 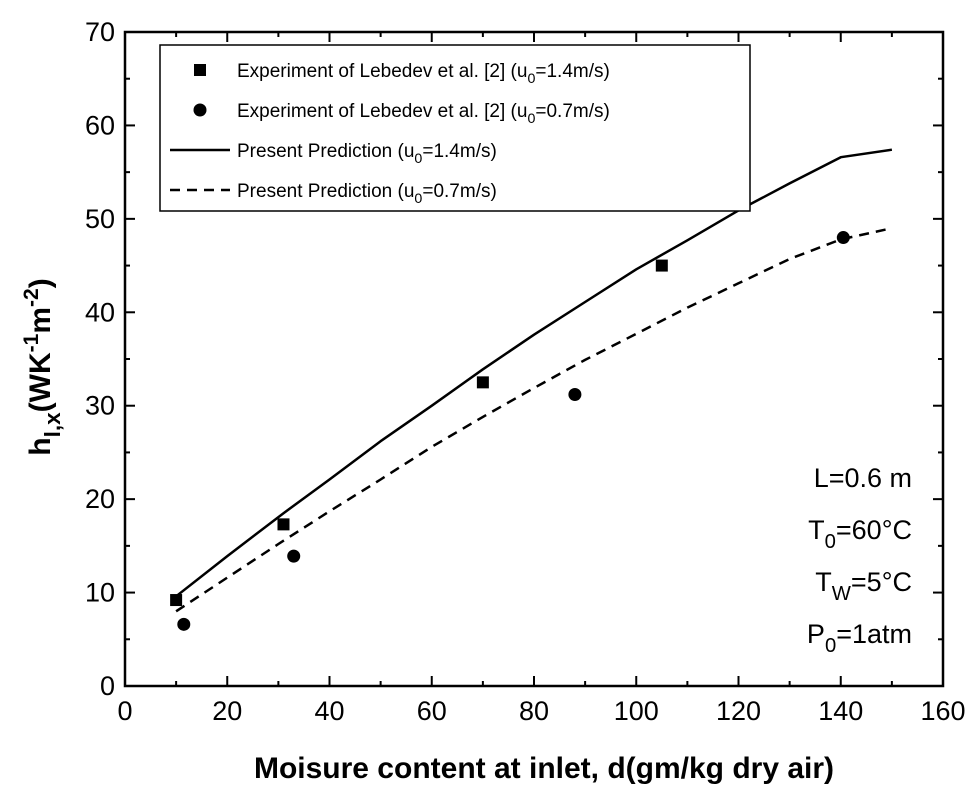 What do you see at coordinates (100, 499) in the screenshot?
I see `y-tick-label: 20` at bounding box center [100, 499].